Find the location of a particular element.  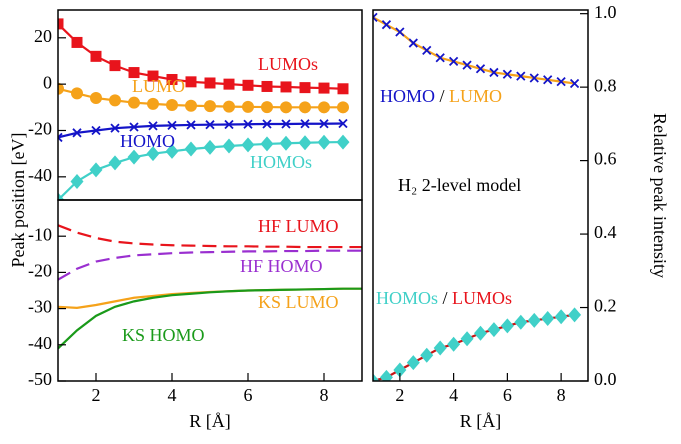

y-tick-label: -20 is located at coordinates (40, 129).